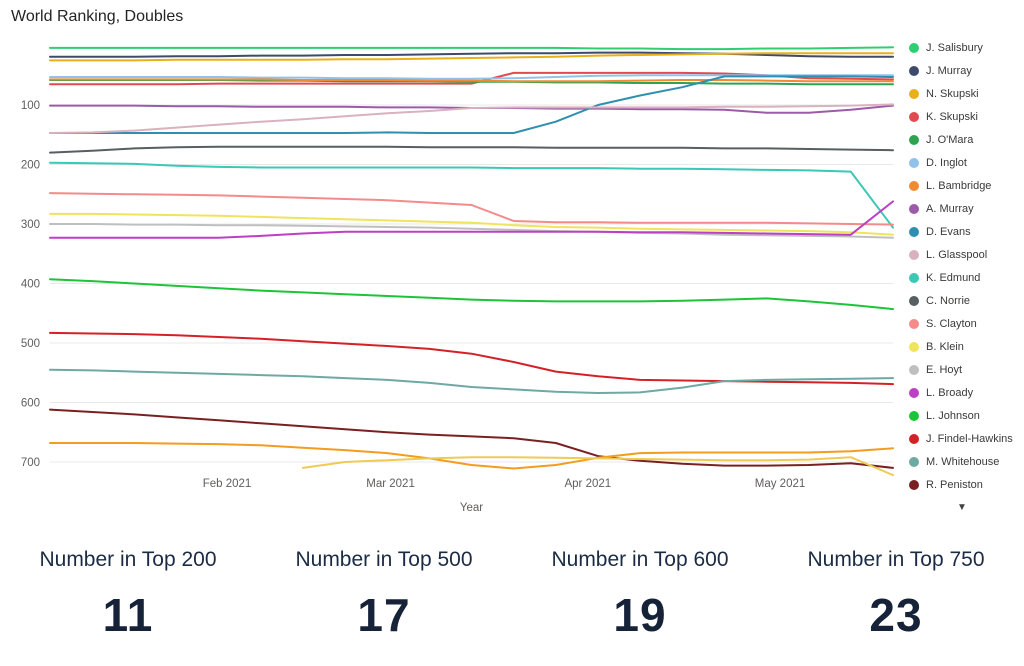  I want to click on legend-item-N. Skupski: N. Skupski, so click(962, 93).